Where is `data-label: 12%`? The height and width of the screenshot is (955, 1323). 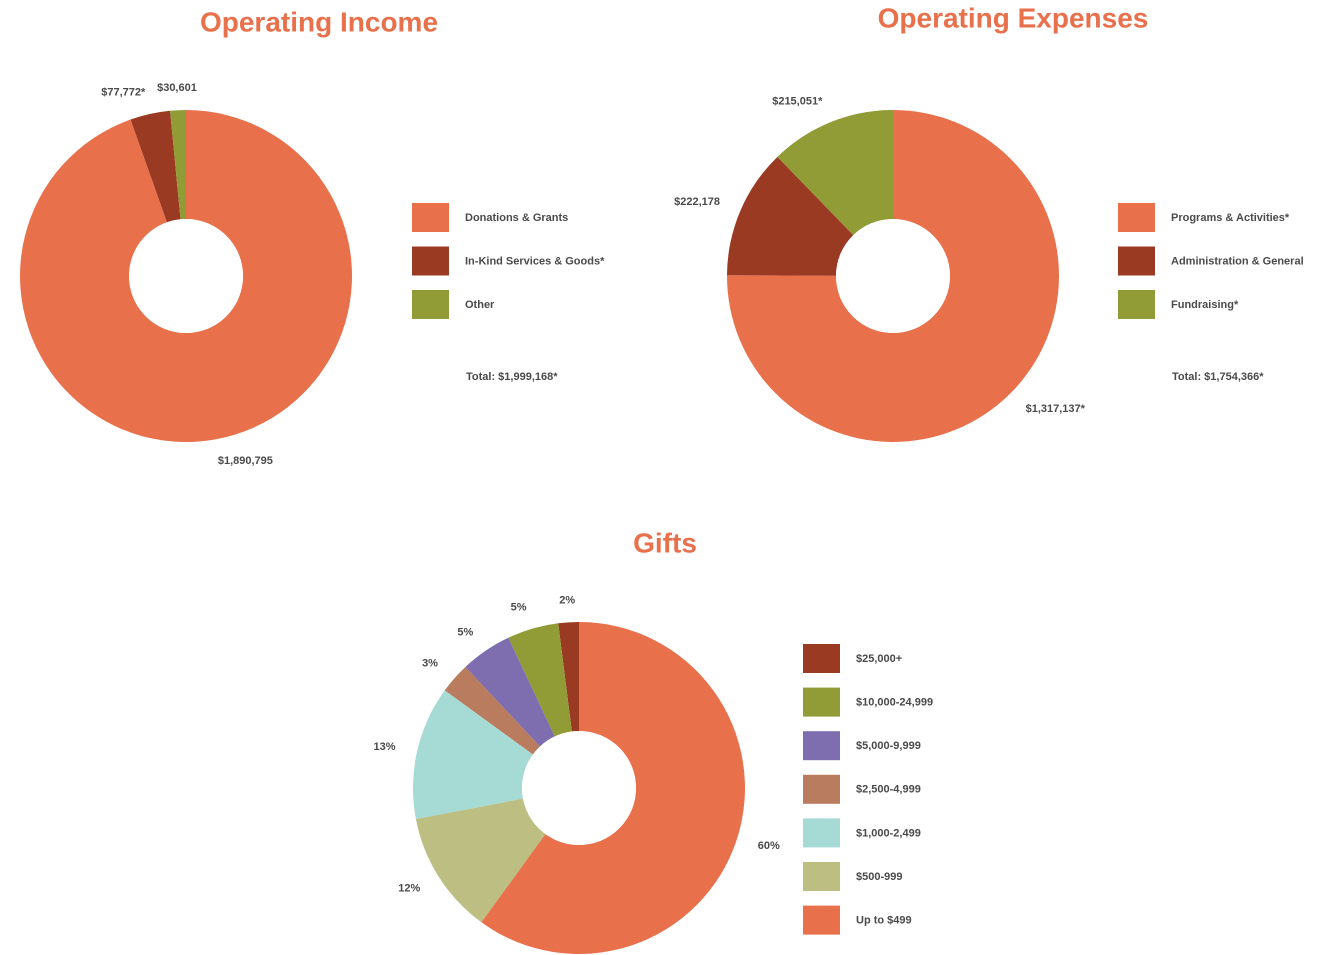 data-label: 12% is located at coordinates (409, 889).